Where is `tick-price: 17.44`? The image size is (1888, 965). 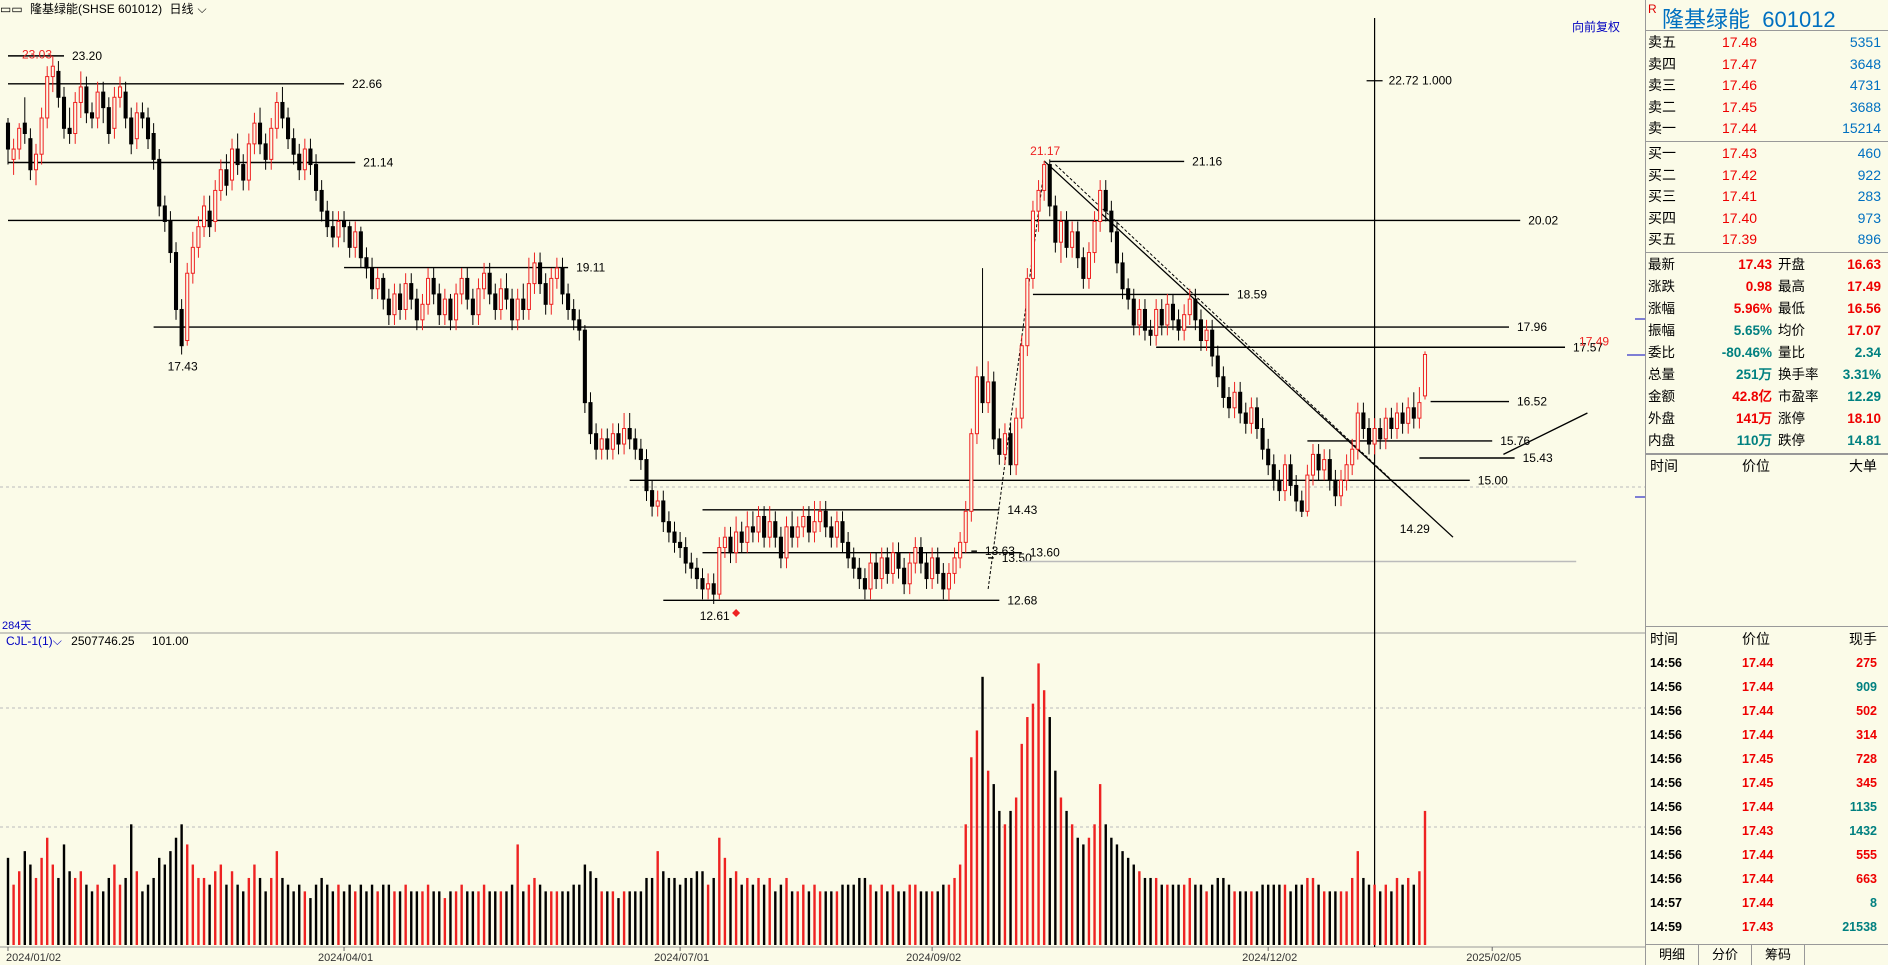 tick-price: 17.44 is located at coordinates (1758, 903).